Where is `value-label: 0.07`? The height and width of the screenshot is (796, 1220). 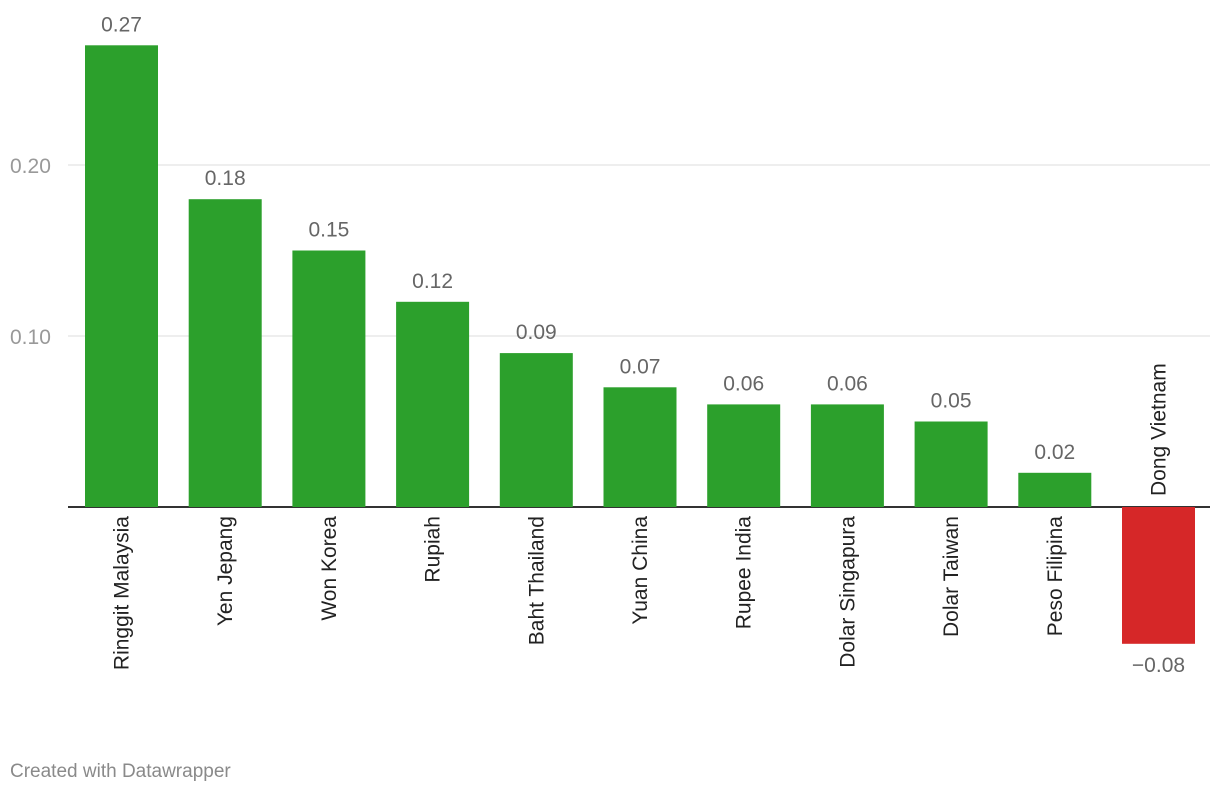 value-label: 0.07 is located at coordinates (640, 366).